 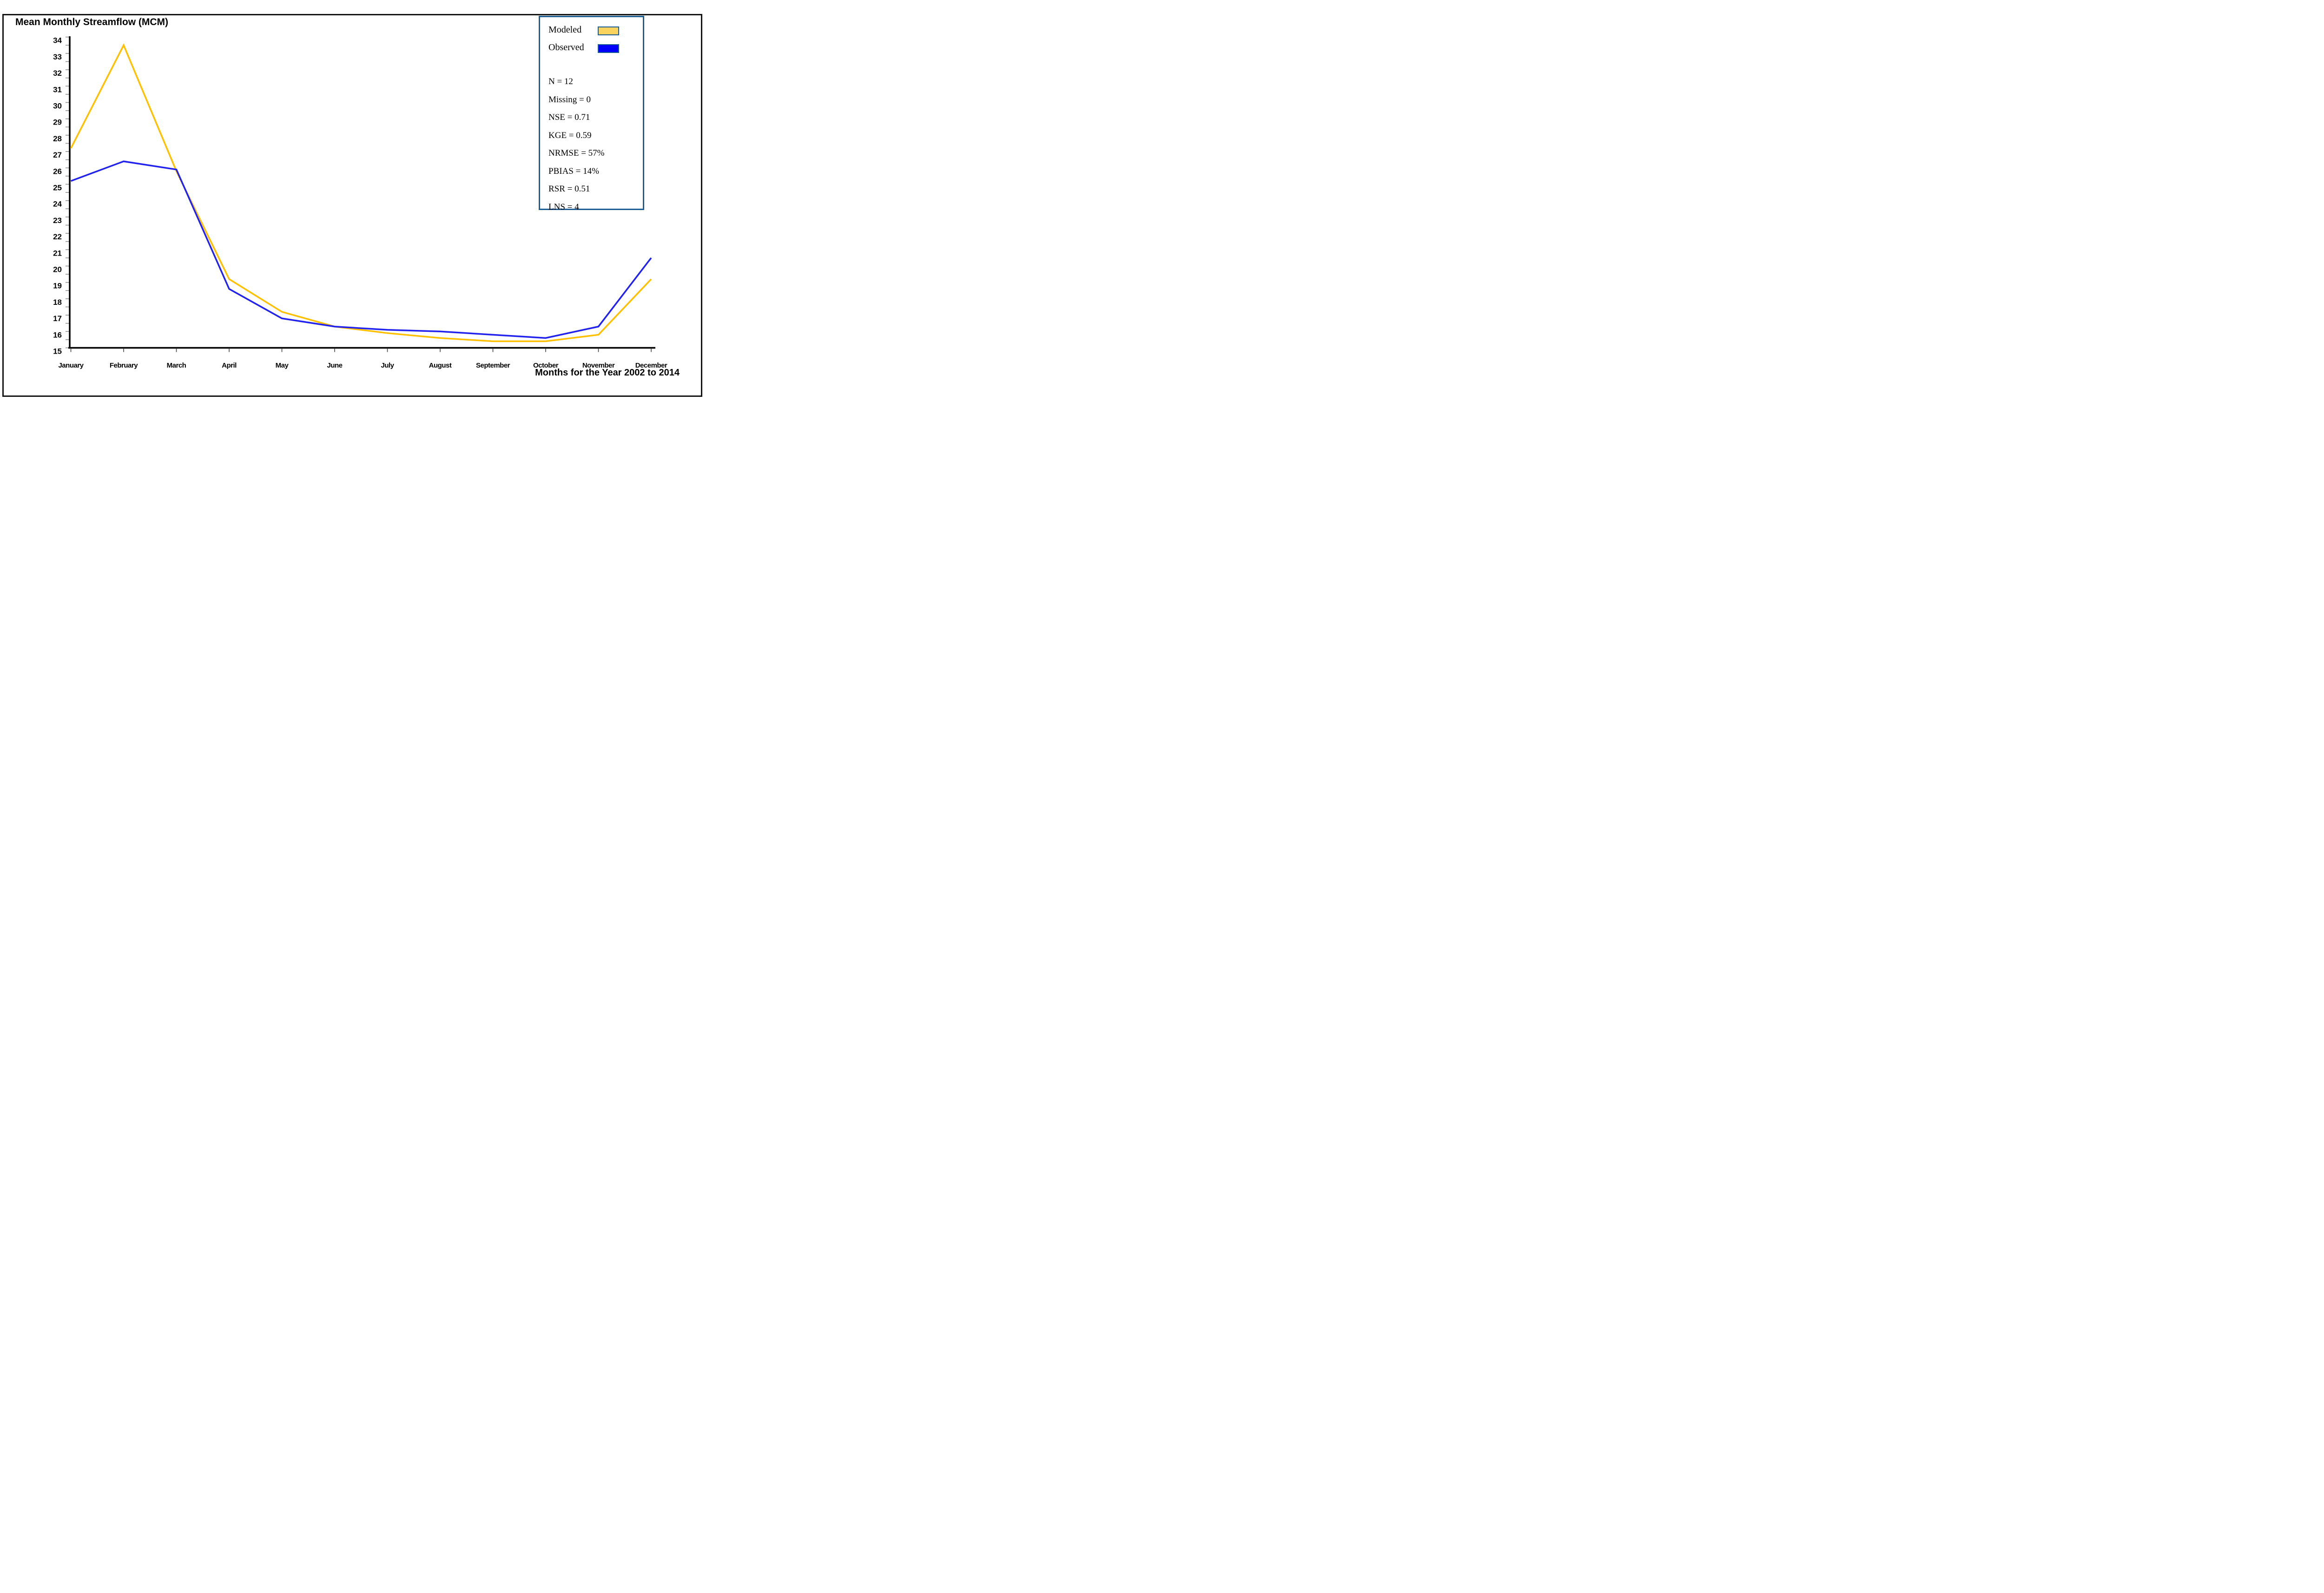 I want to click on month-label: July, so click(x=387, y=365).